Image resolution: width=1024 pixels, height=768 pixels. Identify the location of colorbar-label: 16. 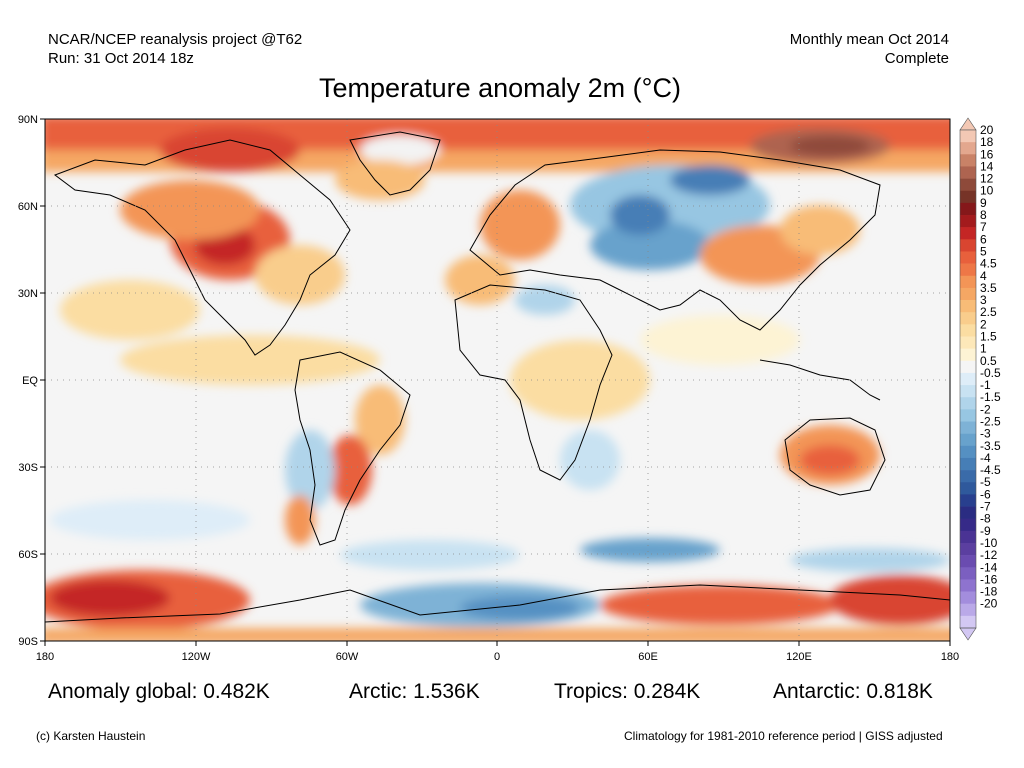
(987, 154).